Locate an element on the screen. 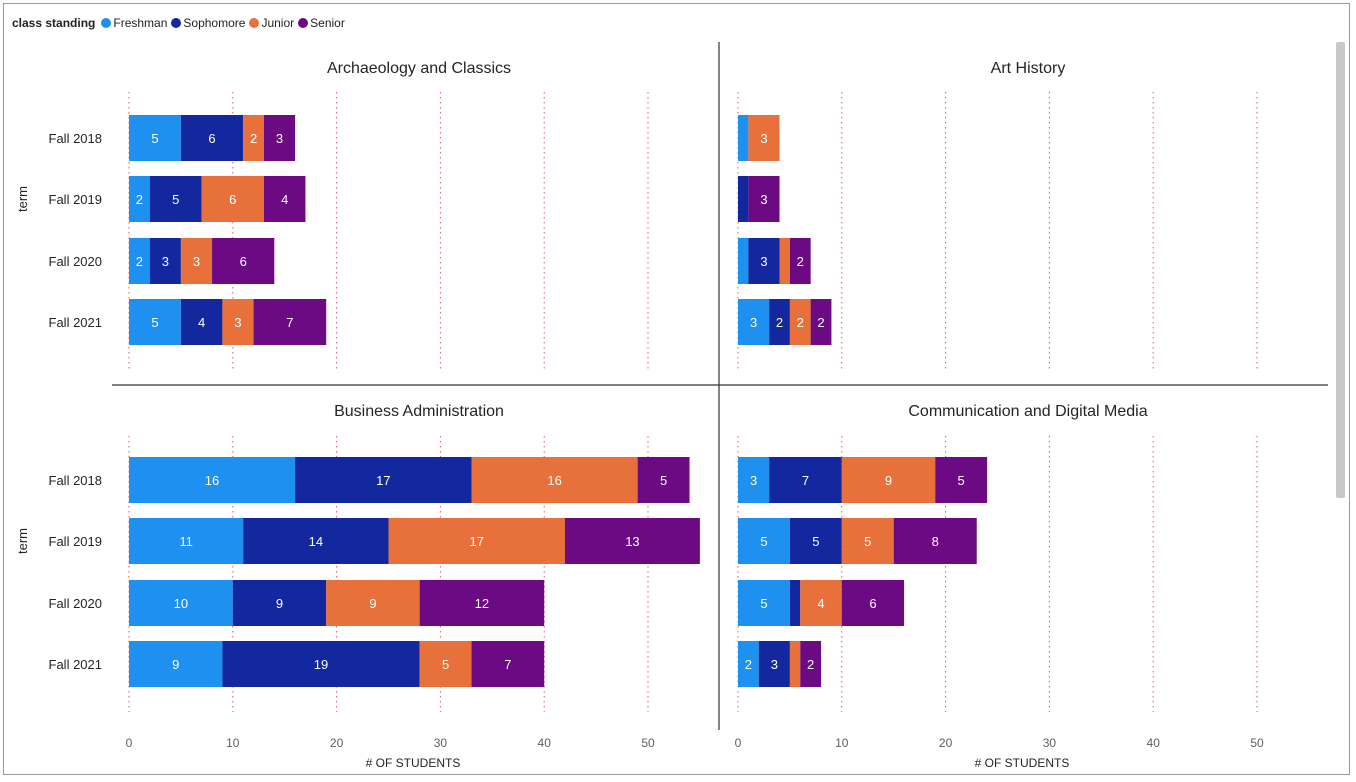 This screenshot has width=1356, height=782. data-label-freshman-fall-2021: 9 is located at coordinates (175, 664).